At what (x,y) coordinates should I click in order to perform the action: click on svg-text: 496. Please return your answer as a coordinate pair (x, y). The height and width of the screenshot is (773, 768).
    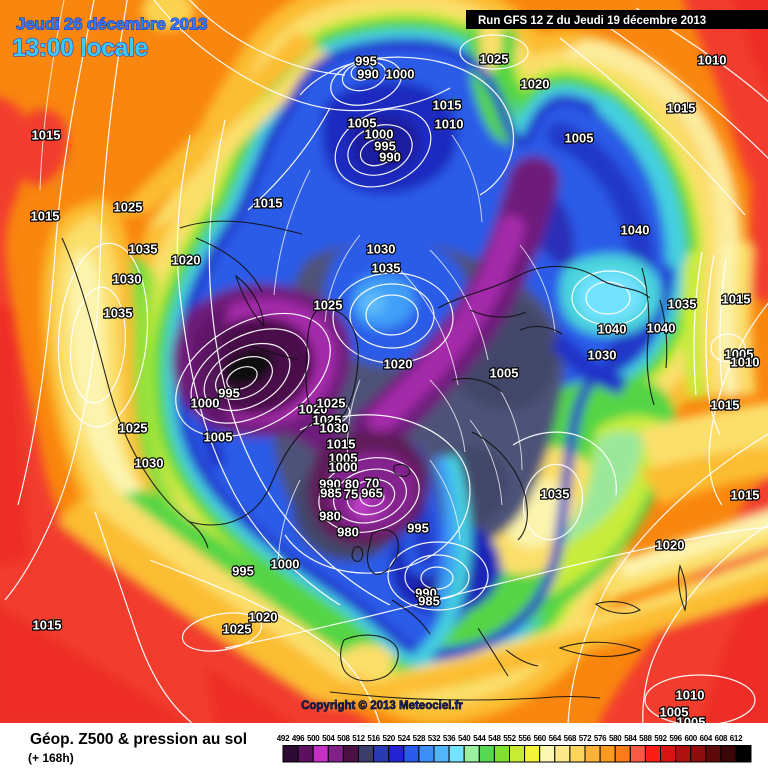
    Looking at the image, I should click on (298, 738).